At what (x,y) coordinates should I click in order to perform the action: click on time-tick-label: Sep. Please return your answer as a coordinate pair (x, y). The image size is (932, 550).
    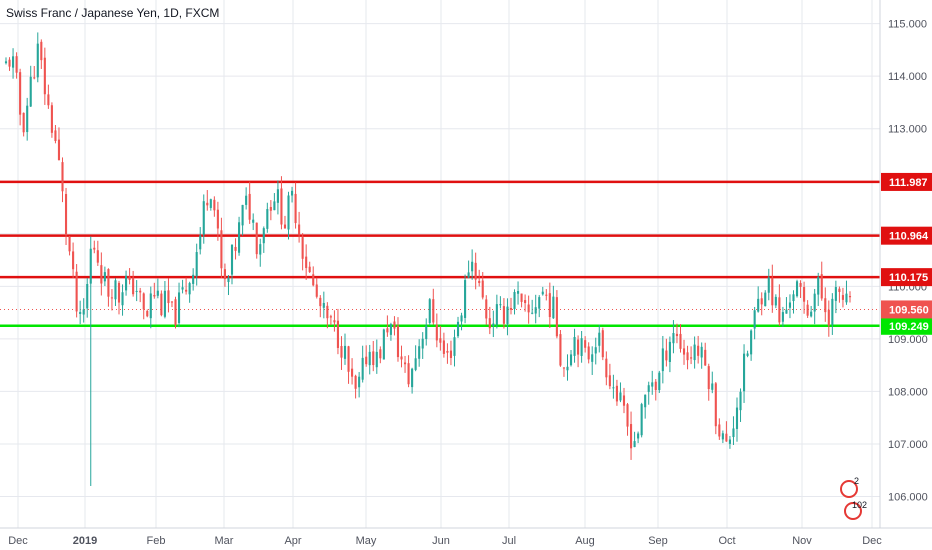
    Looking at the image, I should click on (658, 541).